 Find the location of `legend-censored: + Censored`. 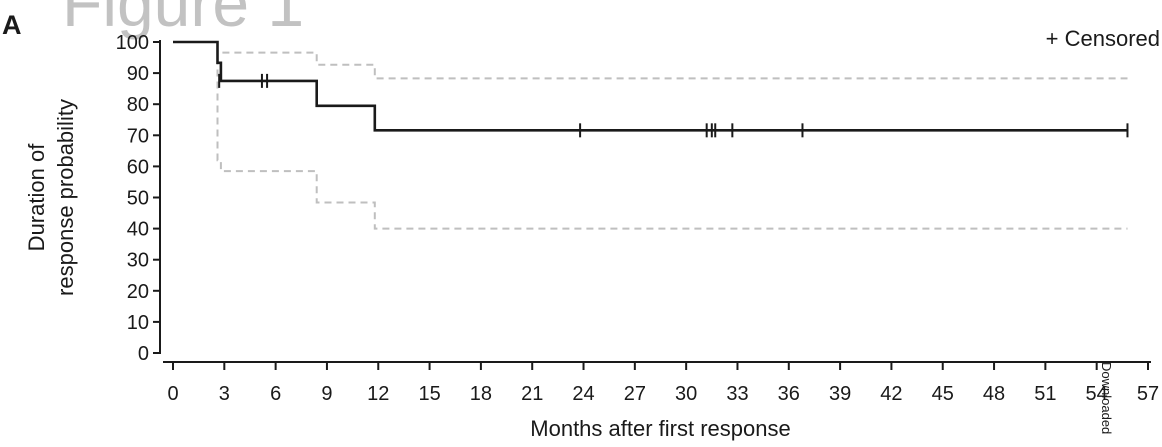

legend-censored: + Censored is located at coordinates (1102, 38).